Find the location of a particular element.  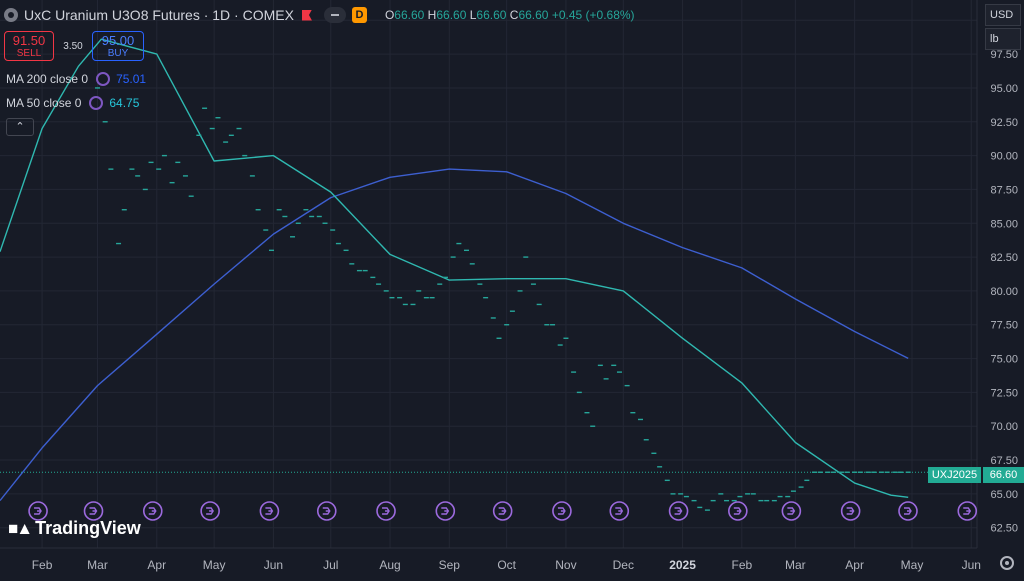

buy-button: 95.00 BUY is located at coordinates (118, 46).